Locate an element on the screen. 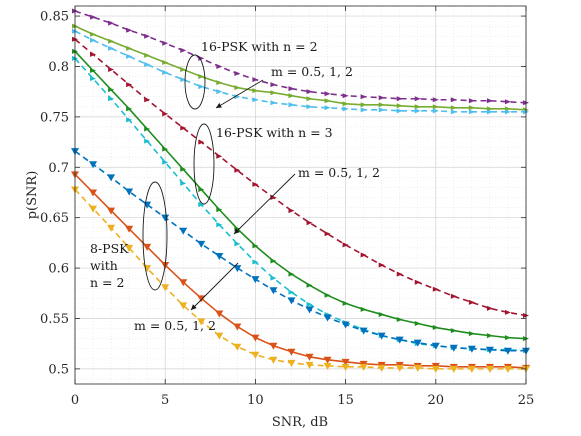 Image resolution: width=581 pixels, height=436 pixels. arrow-middle is located at coordinates (264, 204).